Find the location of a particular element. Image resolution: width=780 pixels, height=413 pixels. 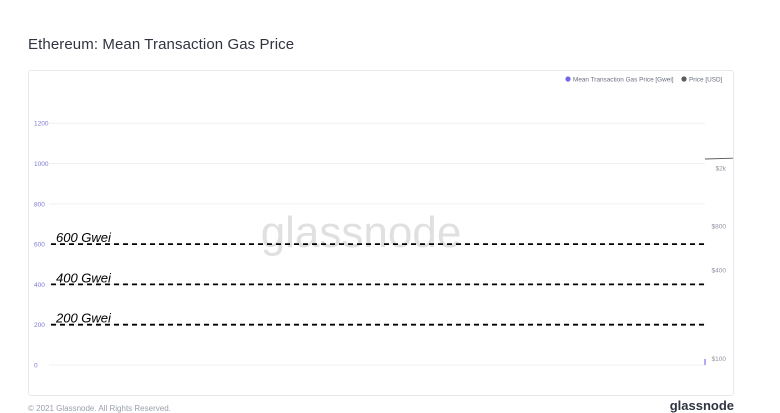

copyright-notice: © 2021 Glassnode. All Rights Reserved. is located at coordinates (99, 408).